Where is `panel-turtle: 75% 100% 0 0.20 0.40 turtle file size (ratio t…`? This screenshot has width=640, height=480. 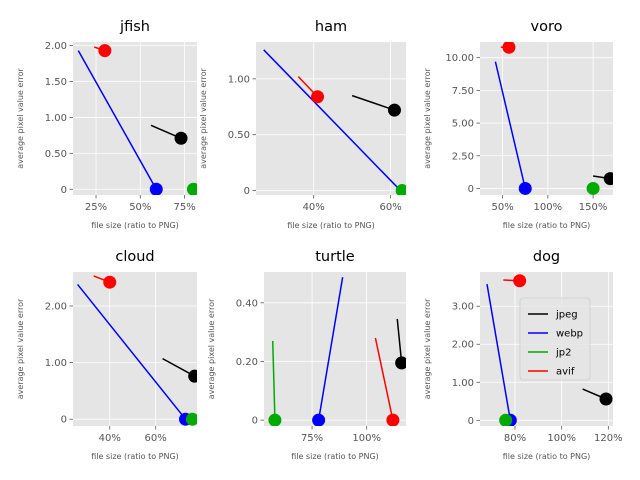 panel-turtle: 75% 100% 0 0.20 0.40 turtle file size (ratio t… is located at coordinates (306, 355).